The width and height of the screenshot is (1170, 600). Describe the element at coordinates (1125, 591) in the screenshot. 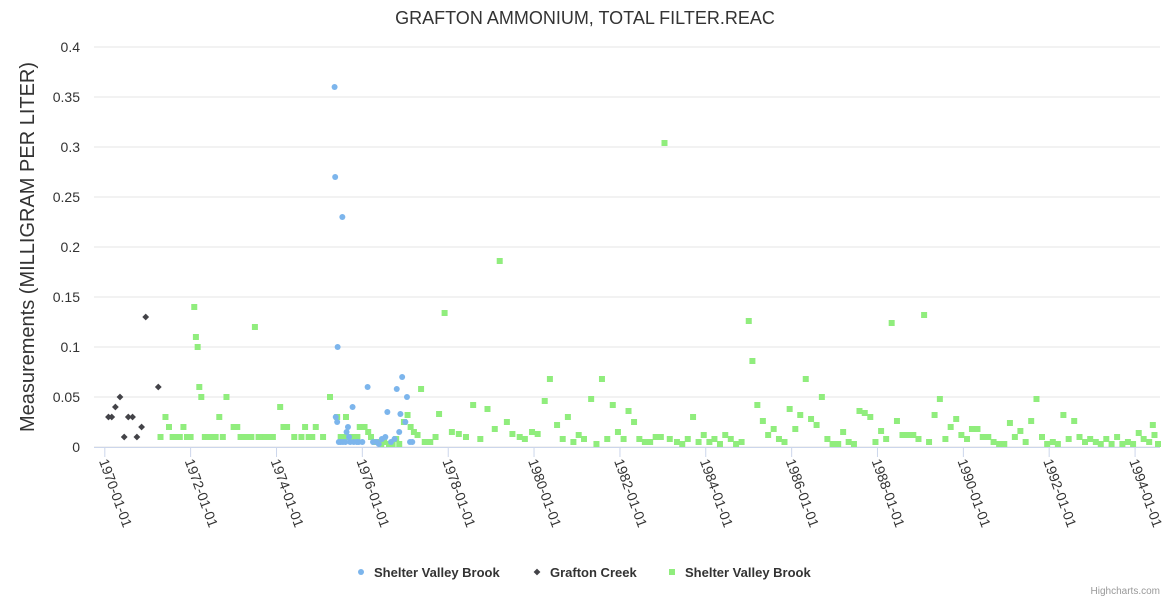

I see `credits-text: Highcharts.com` at that location.